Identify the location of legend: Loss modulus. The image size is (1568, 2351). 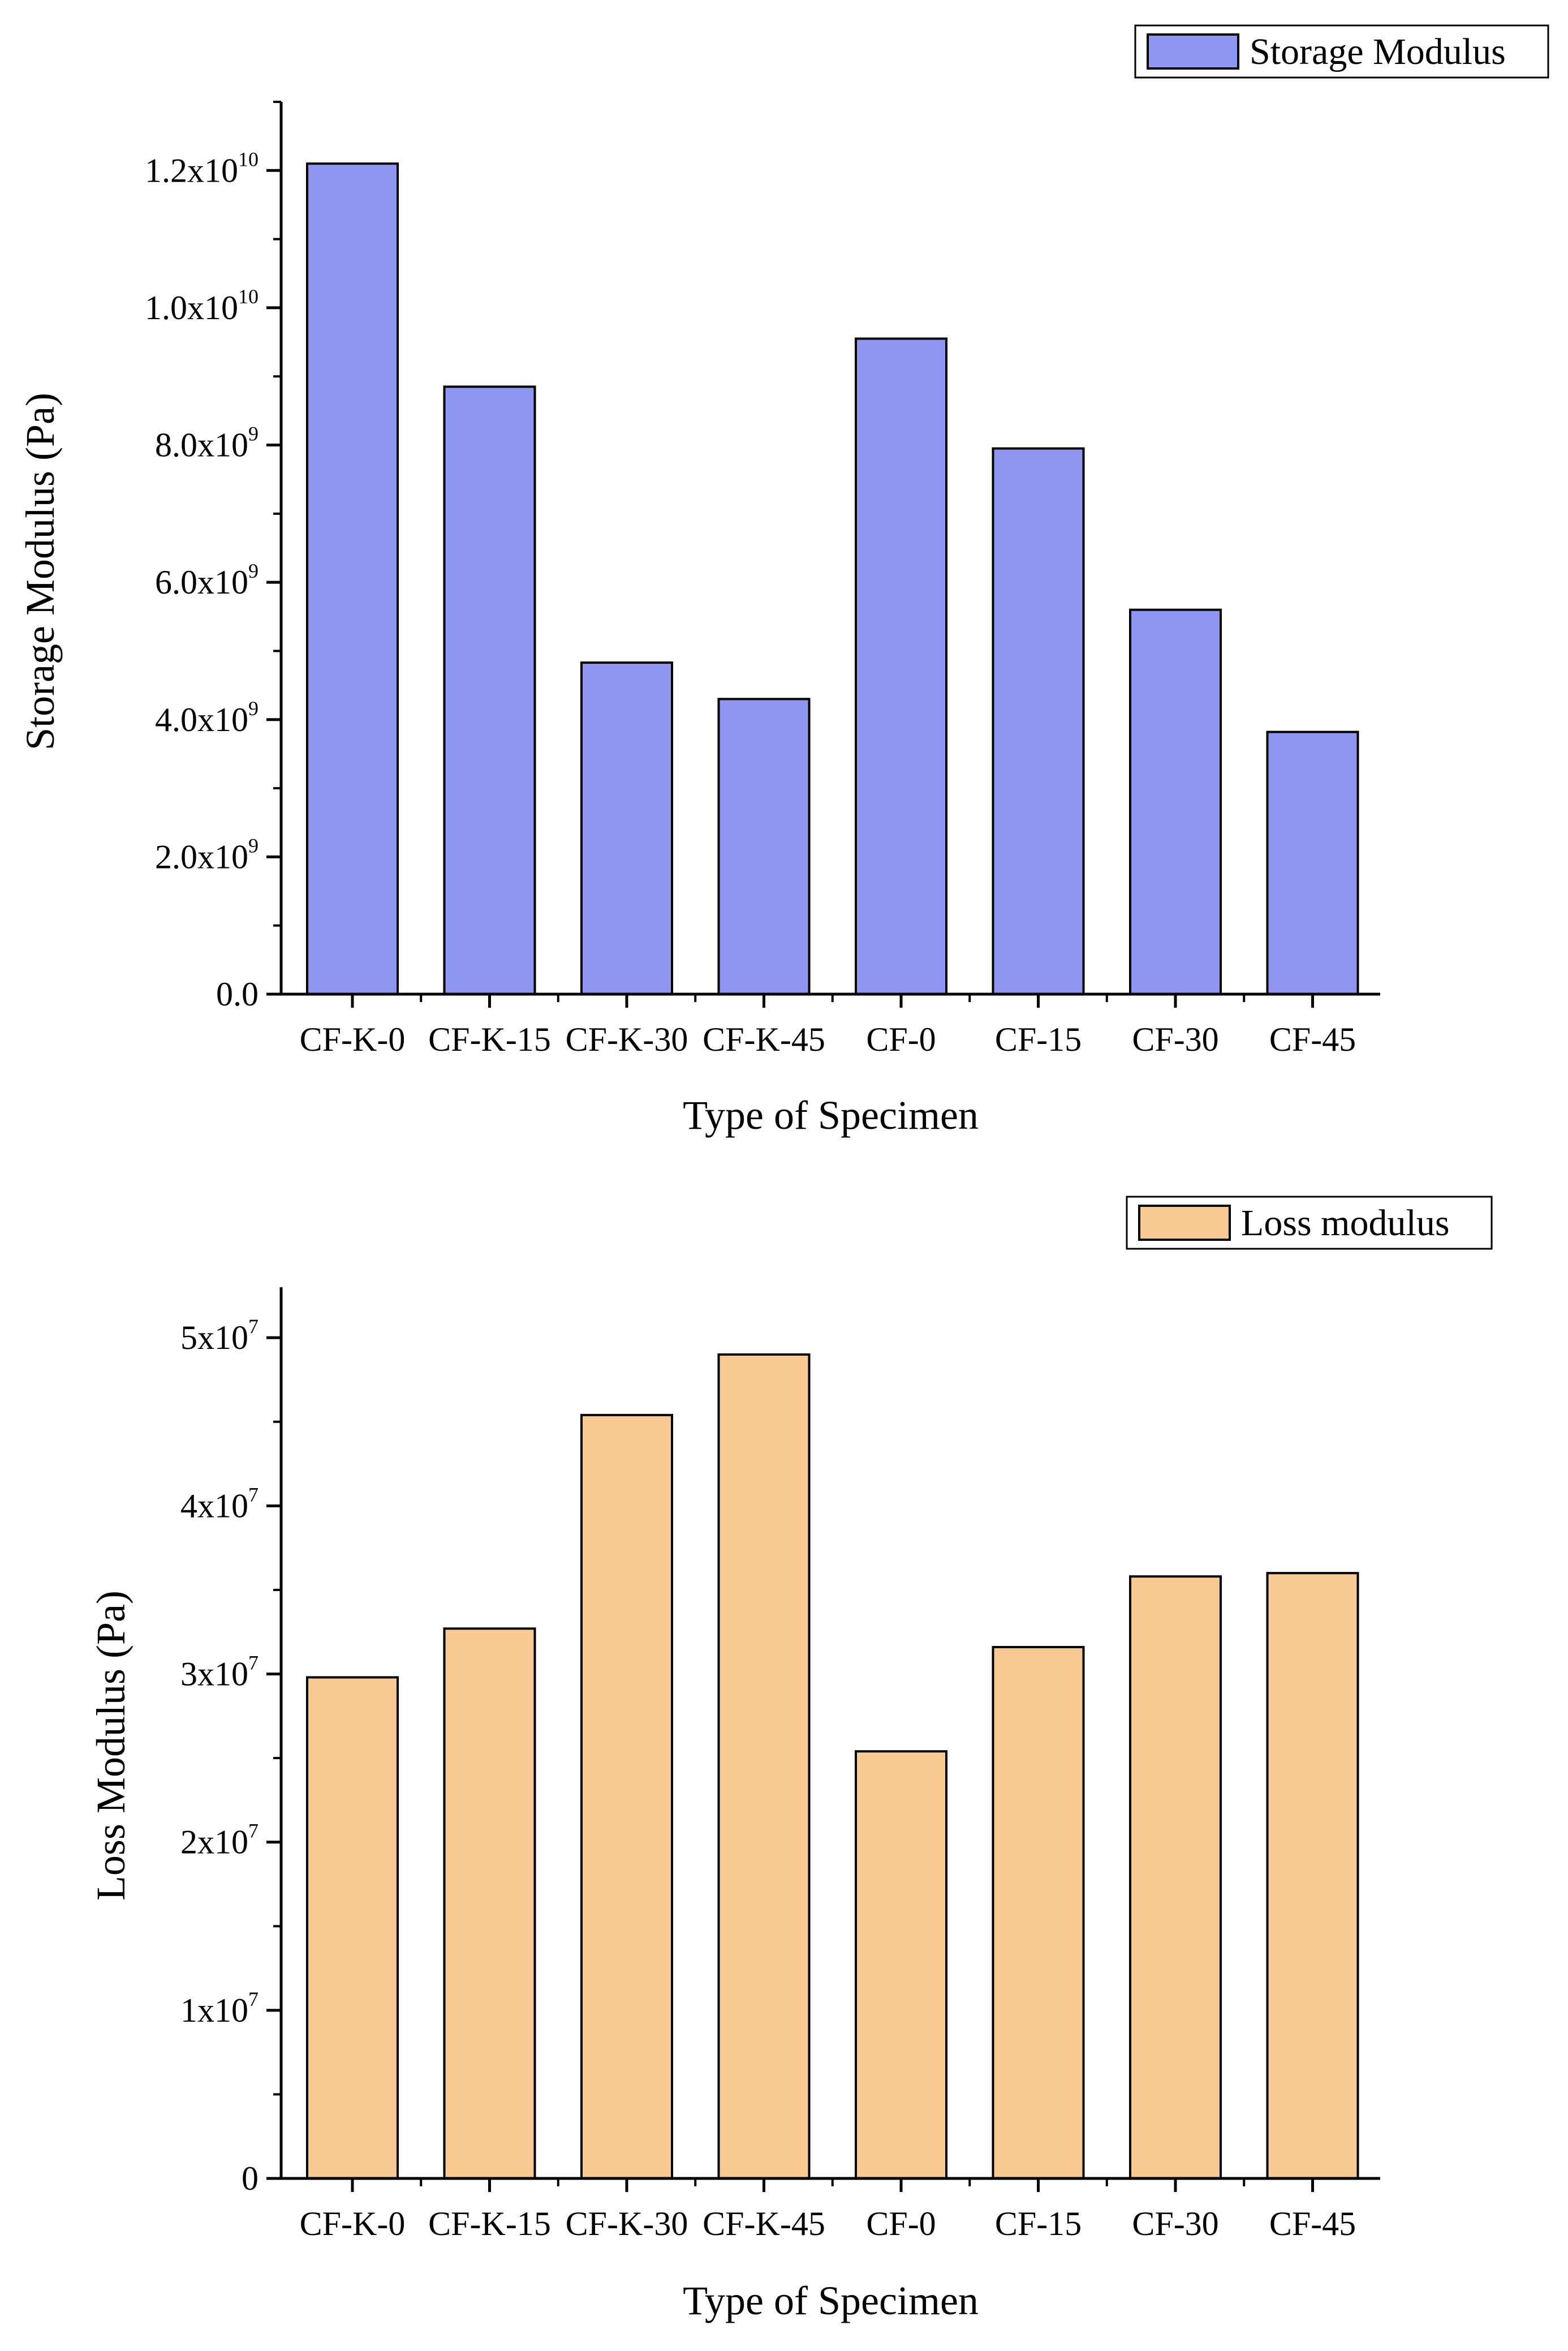
(1309, 1223).